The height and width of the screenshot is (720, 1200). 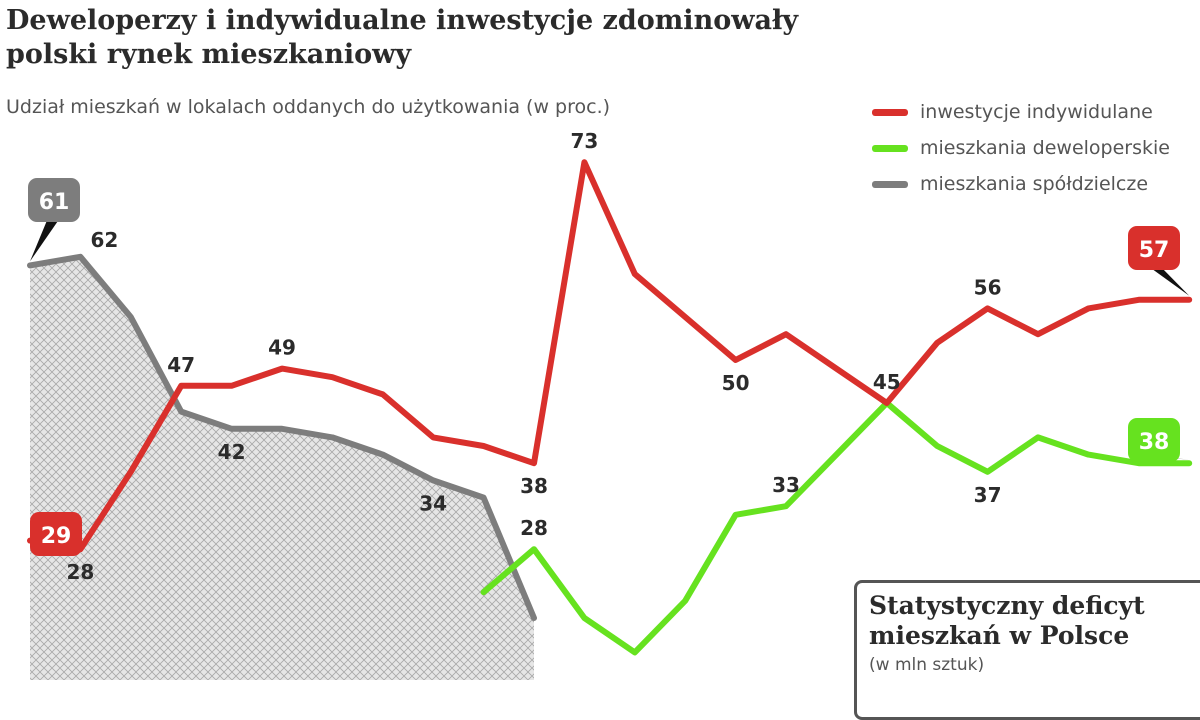 I want to click on callout-badge-cooperative: 61, so click(x=54, y=220).